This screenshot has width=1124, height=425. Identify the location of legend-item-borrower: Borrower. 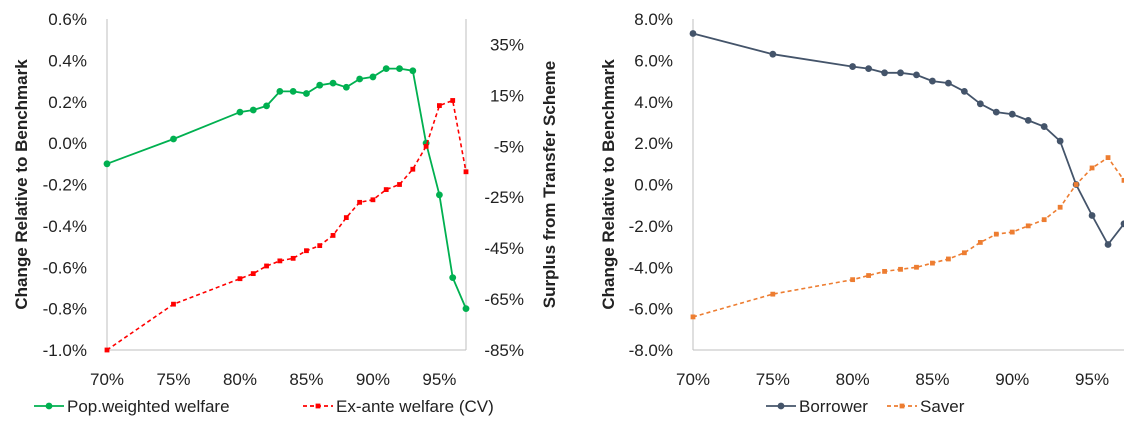
(817, 406).